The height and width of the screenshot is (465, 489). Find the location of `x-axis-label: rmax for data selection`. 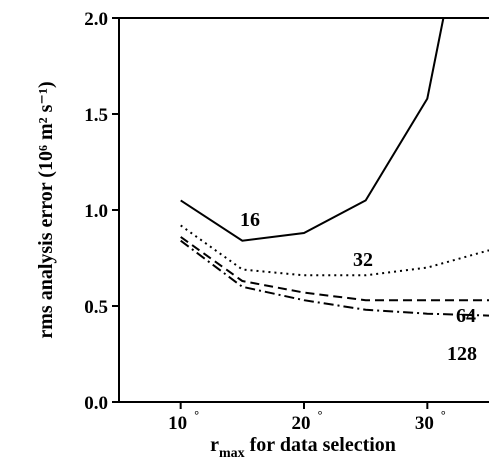

x-axis-label: rmax for data selection is located at coordinates (303, 447).